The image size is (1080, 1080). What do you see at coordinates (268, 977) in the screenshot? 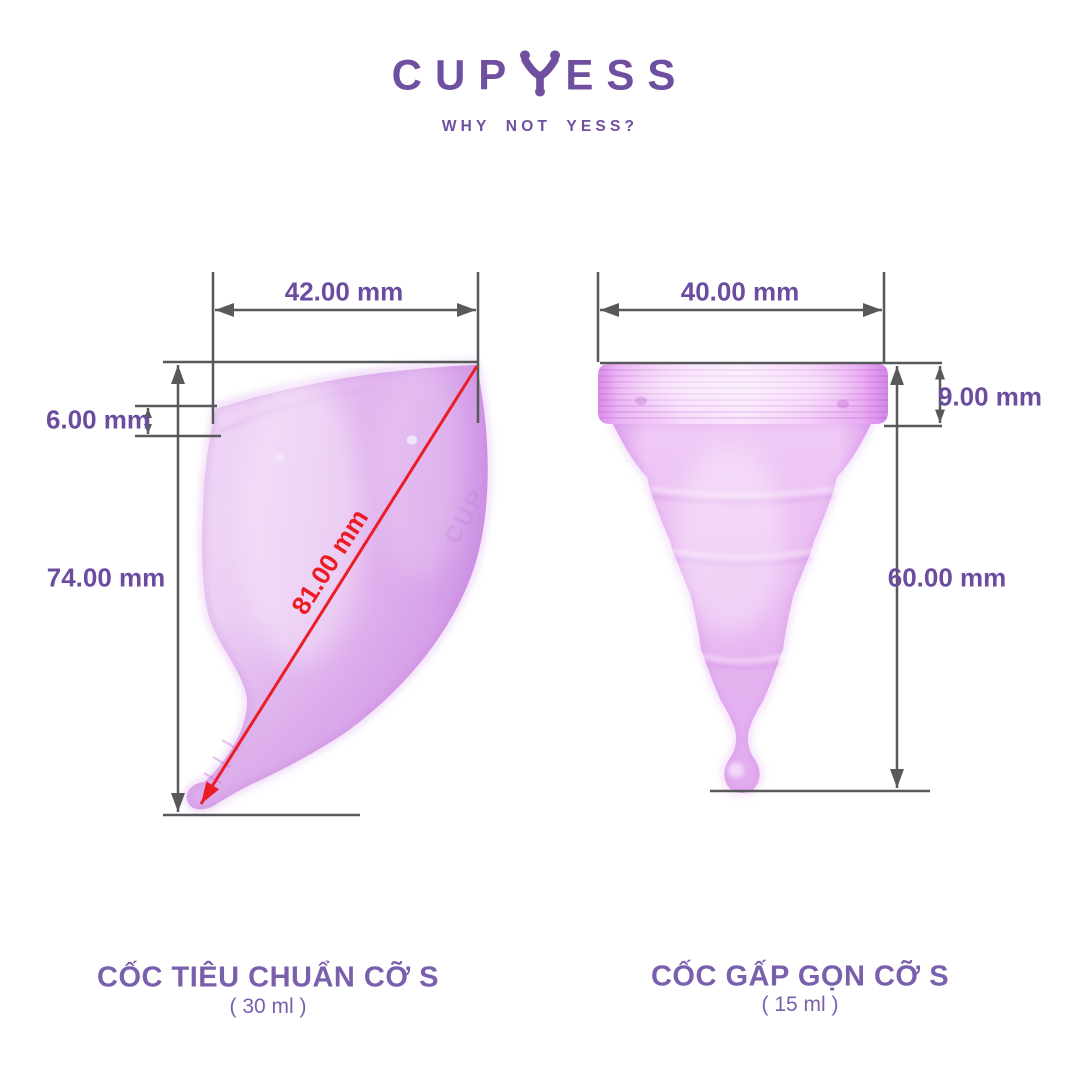
I see `standard-cup-title: CỐC TIÊU CHUẨN CỠ S` at bounding box center [268, 977].